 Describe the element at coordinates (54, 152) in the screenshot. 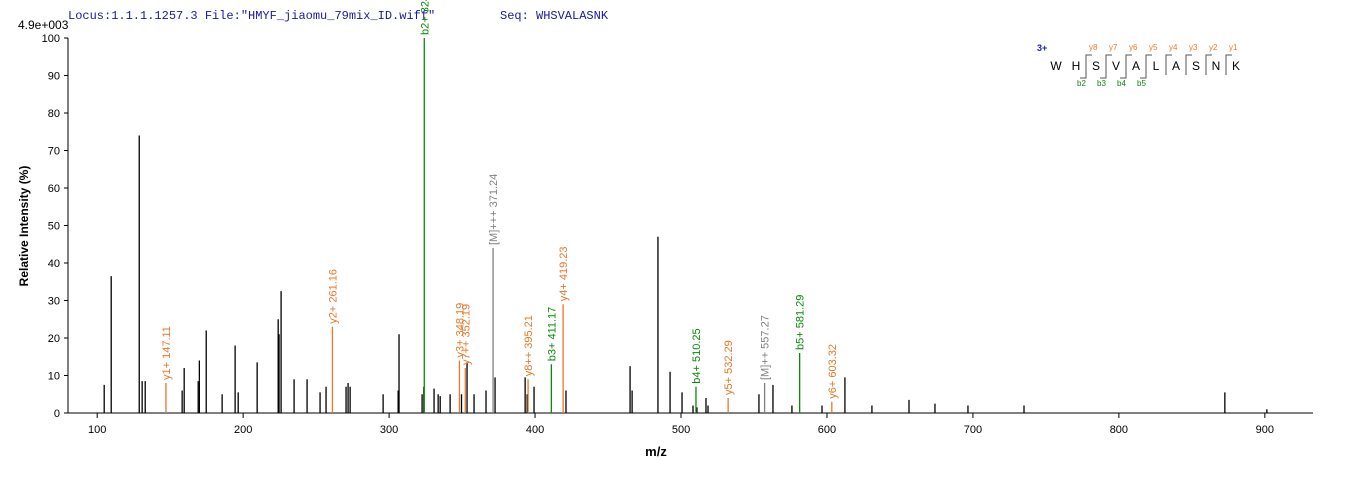

I see `y-tick-label: 70` at that location.